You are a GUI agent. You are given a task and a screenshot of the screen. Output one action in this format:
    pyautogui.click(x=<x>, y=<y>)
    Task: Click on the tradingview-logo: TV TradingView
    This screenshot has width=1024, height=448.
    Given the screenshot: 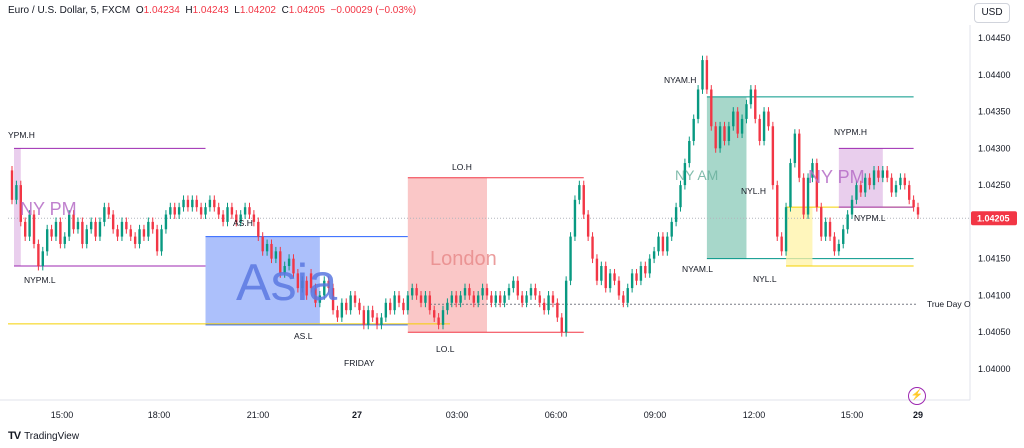 What is the action you would take?
    pyautogui.click(x=44, y=436)
    